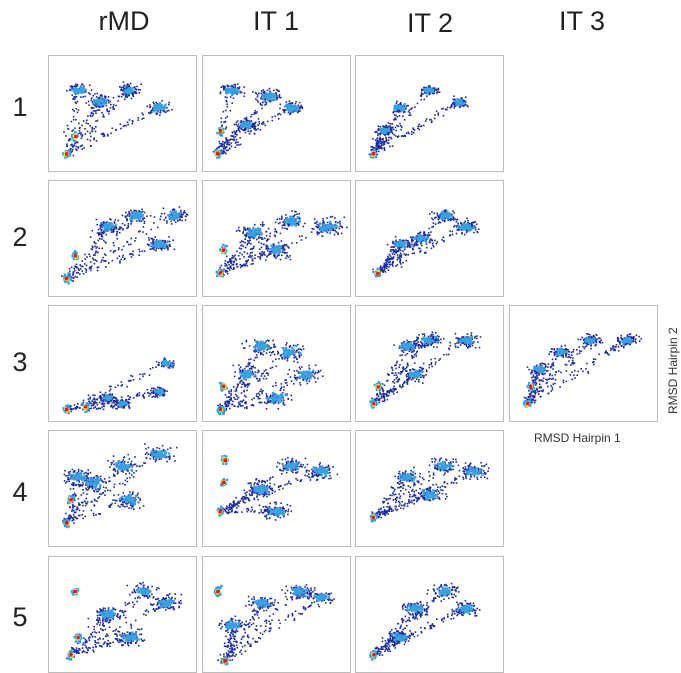 The width and height of the screenshot is (681, 673). What do you see at coordinates (429, 238) in the screenshot?
I see `panel-row2-it2` at bounding box center [429, 238].